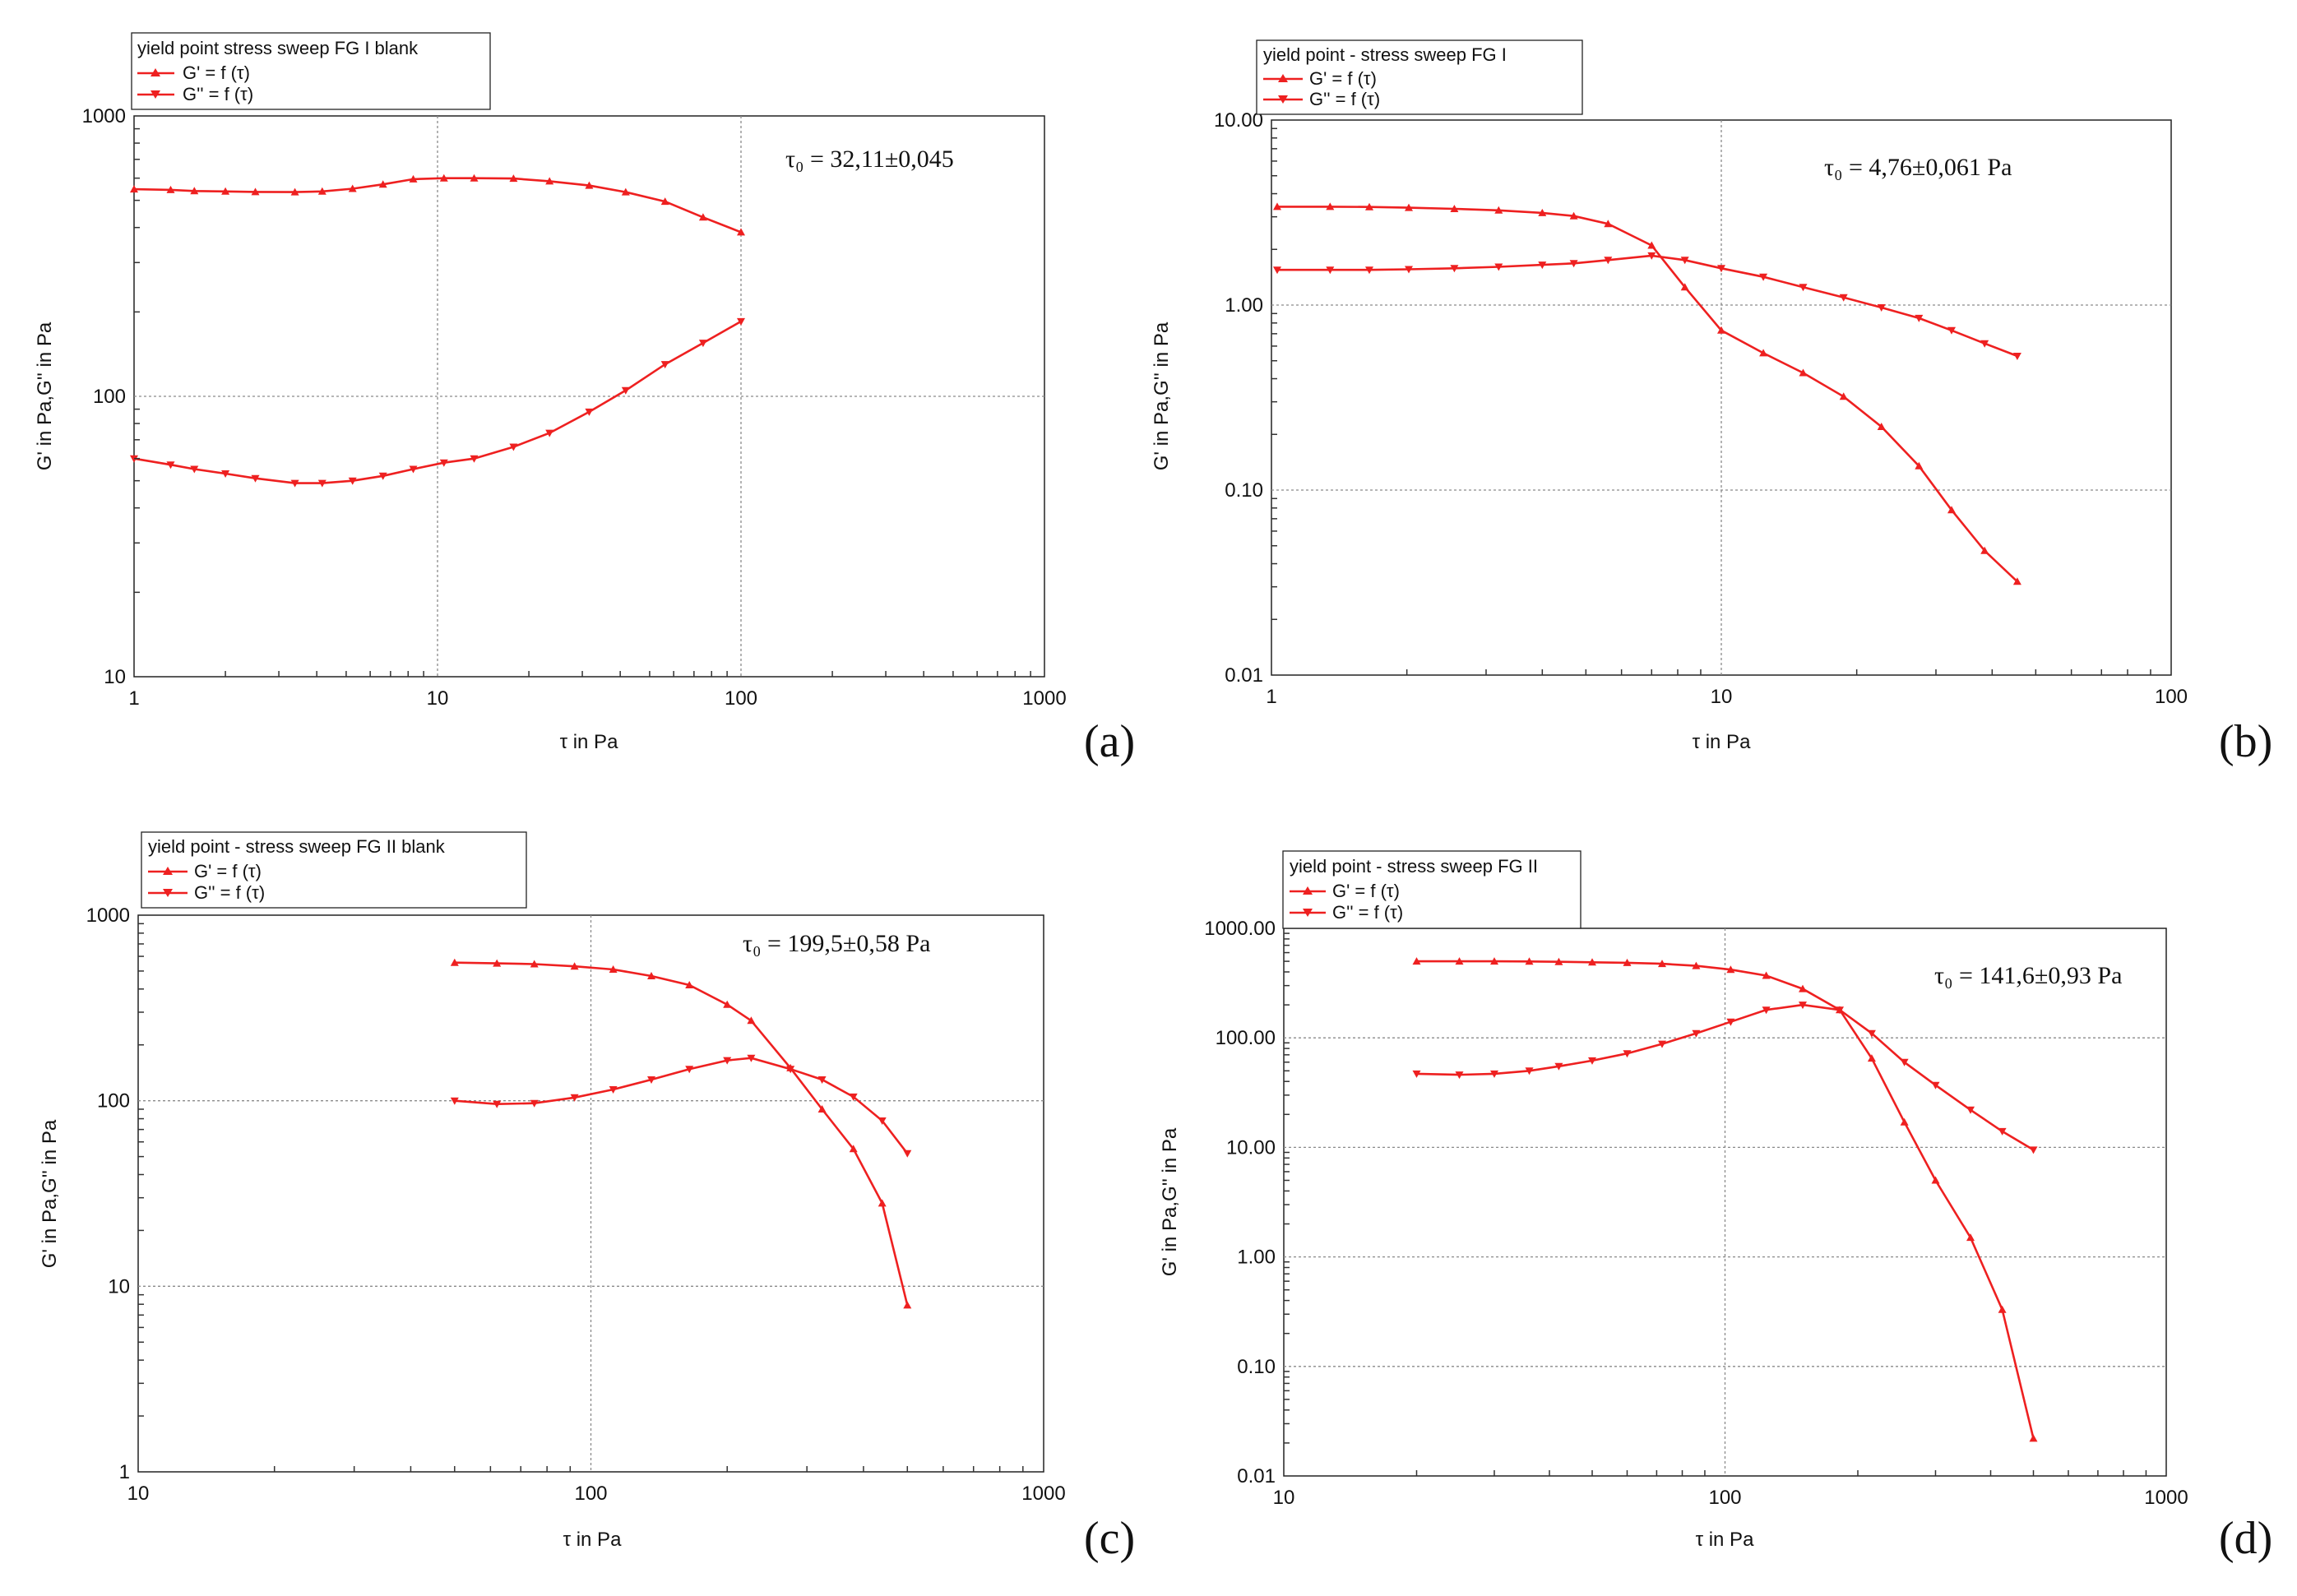 This screenshot has height=1596, width=2297. Describe the element at coordinates (437, 331) in the screenshot. I see `series-layer-a` at that location.